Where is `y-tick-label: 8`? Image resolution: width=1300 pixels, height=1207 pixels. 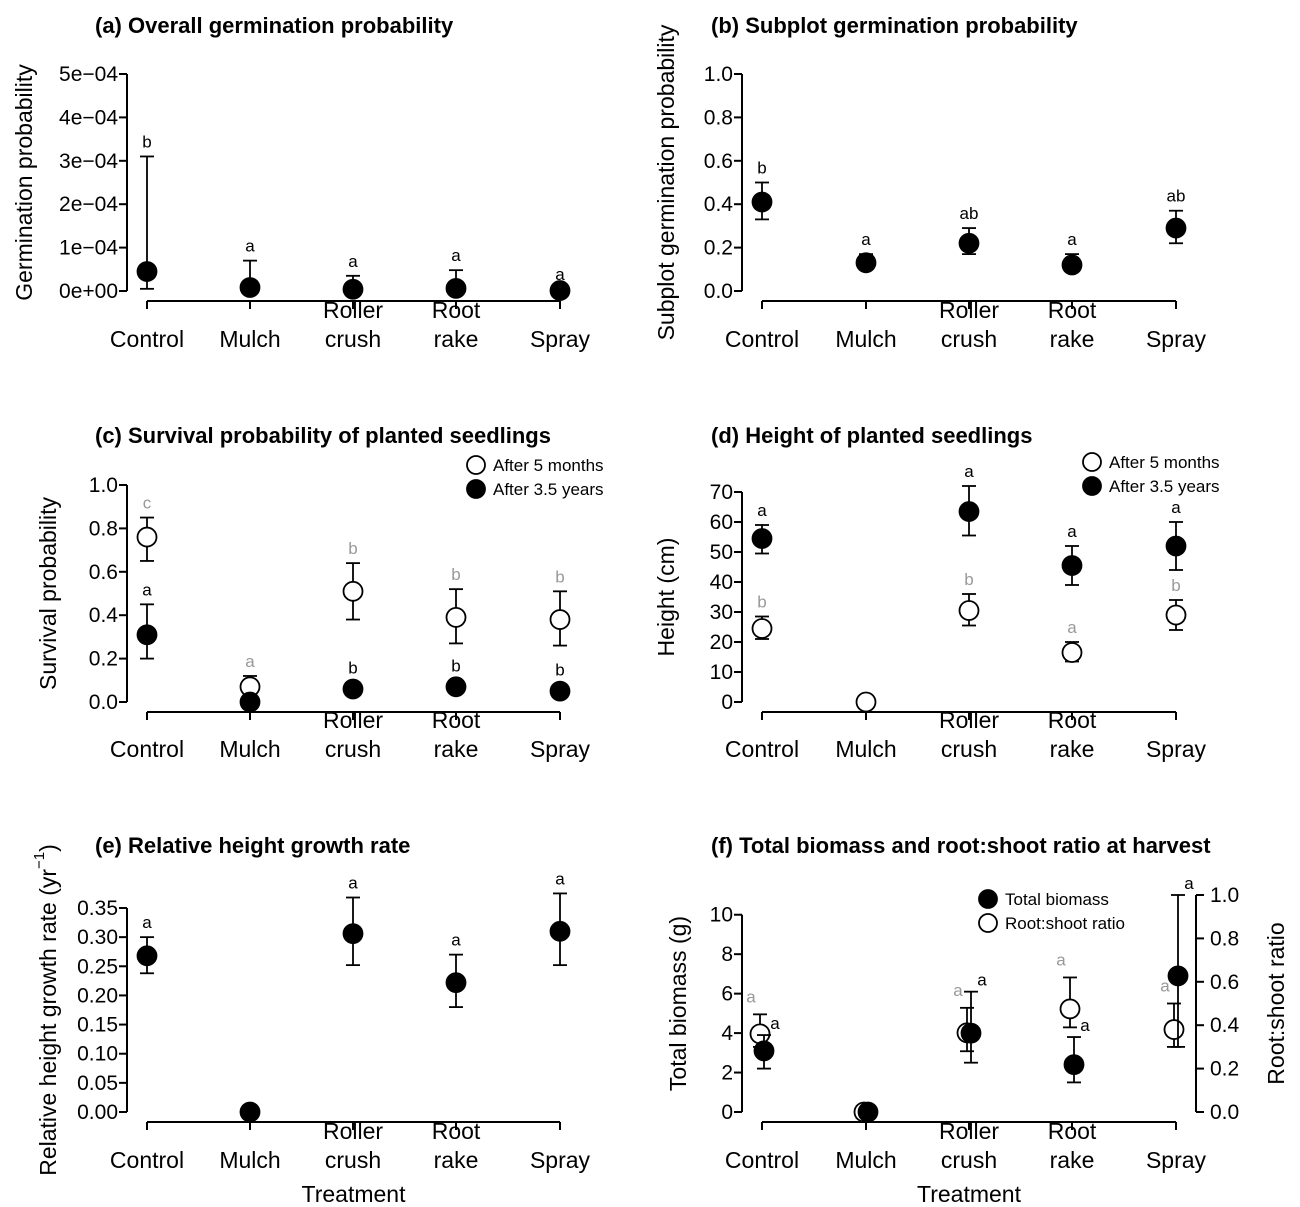 y-tick-label: 8 is located at coordinates (727, 954).